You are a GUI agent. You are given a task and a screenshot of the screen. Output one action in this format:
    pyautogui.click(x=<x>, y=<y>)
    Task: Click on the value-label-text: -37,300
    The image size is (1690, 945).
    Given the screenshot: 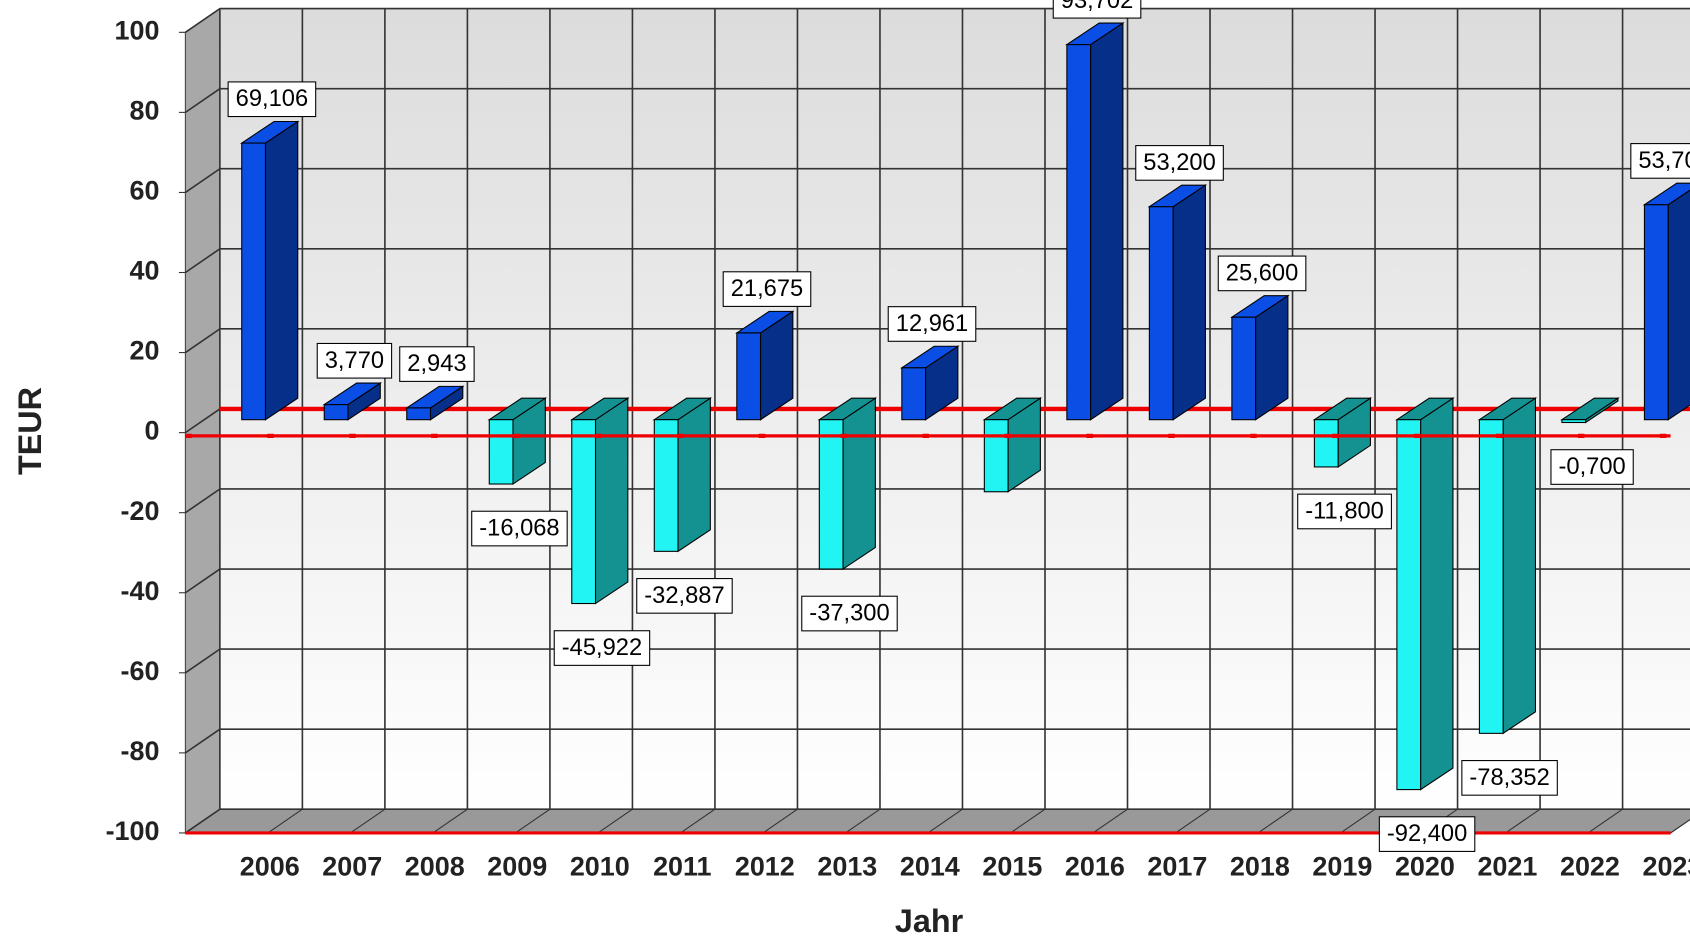 What is the action you would take?
    pyautogui.click(x=849, y=614)
    